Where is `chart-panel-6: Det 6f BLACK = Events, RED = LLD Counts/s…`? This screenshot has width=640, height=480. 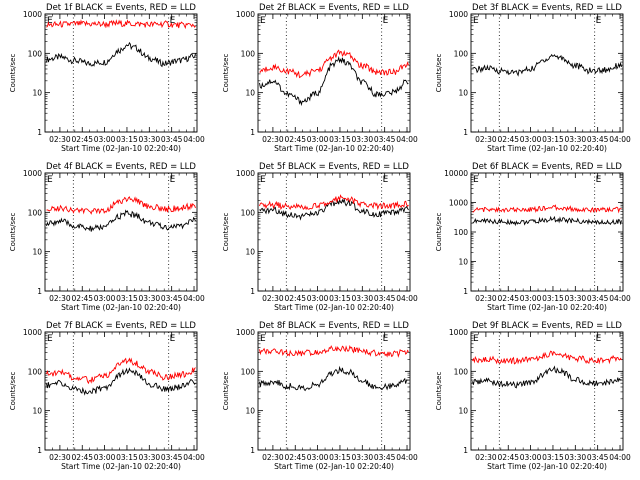
chart-panel-6: Det 6f BLACK = Events, RED = LLD Counts/s… is located at coordinates (533, 237).